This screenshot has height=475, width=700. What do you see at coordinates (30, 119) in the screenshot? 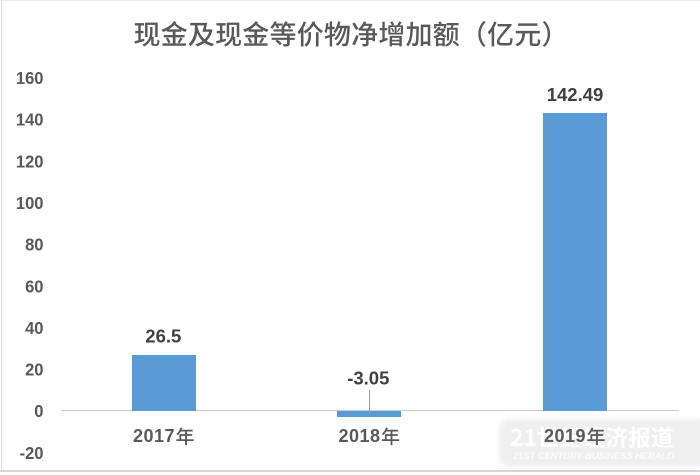
I see `svg-text: 140` at bounding box center [30, 119].